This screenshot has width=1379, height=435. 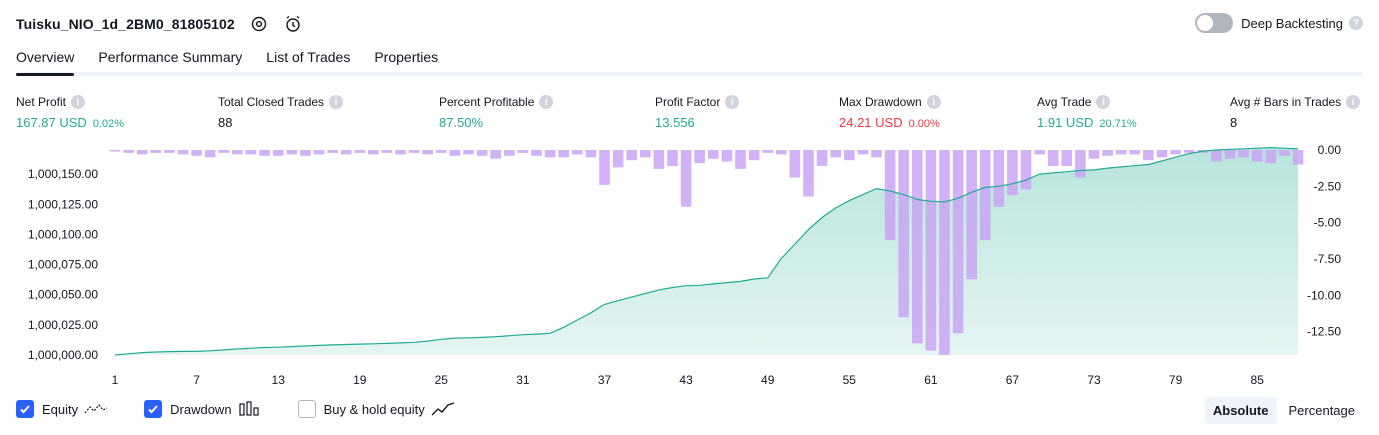 What do you see at coordinates (931, 380) in the screenshot?
I see `x-tick-label: 61` at bounding box center [931, 380].